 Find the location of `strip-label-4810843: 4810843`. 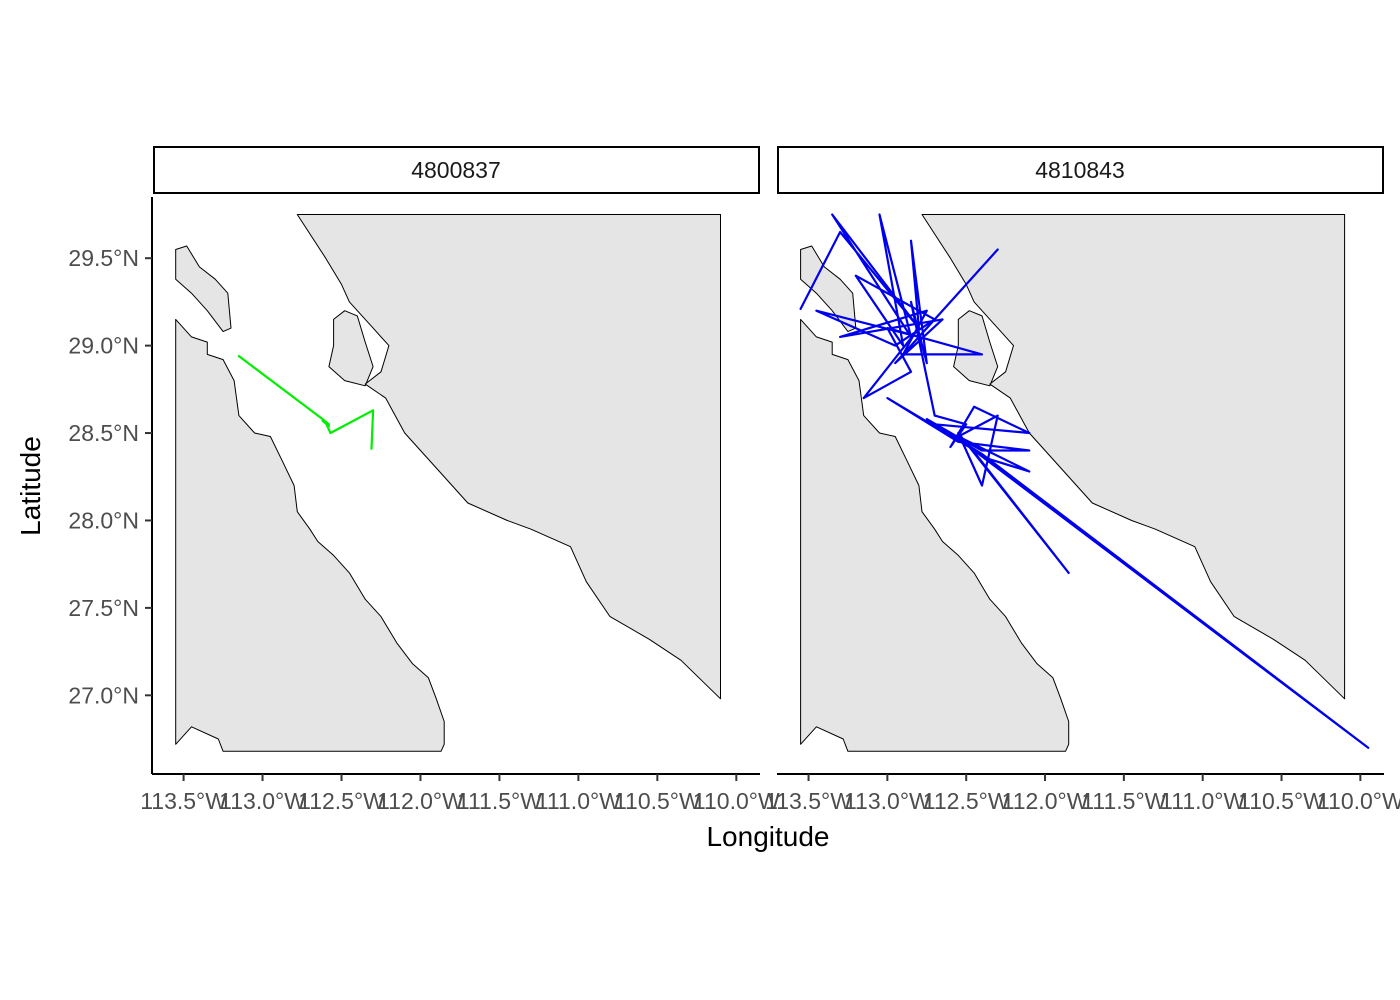

strip-label-4810843: 4810843 is located at coordinates (1080, 170).